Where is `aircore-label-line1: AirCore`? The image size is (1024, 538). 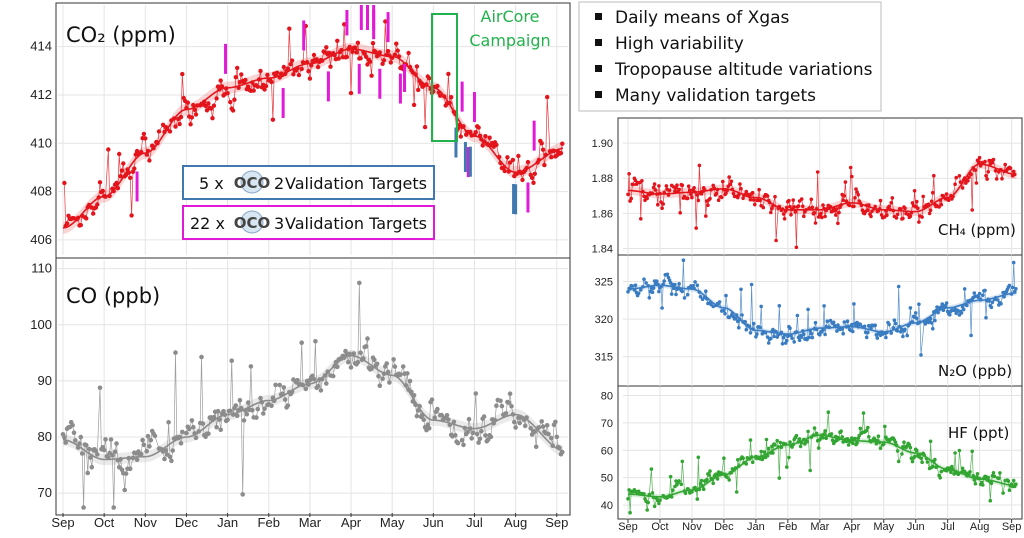
aircore-label-line1: AirCore is located at coordinates (510, 16).